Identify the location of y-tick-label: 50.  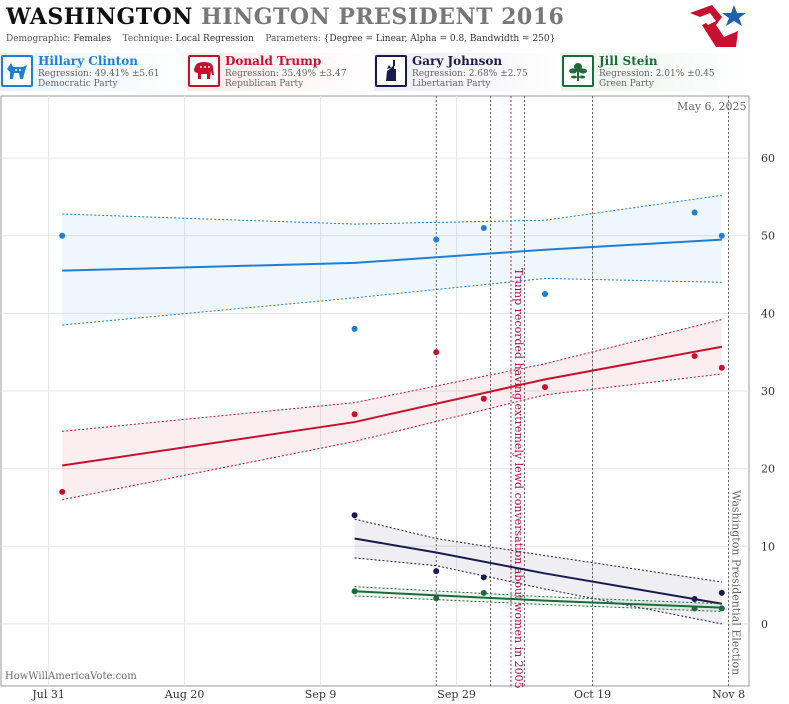
(768, 236).